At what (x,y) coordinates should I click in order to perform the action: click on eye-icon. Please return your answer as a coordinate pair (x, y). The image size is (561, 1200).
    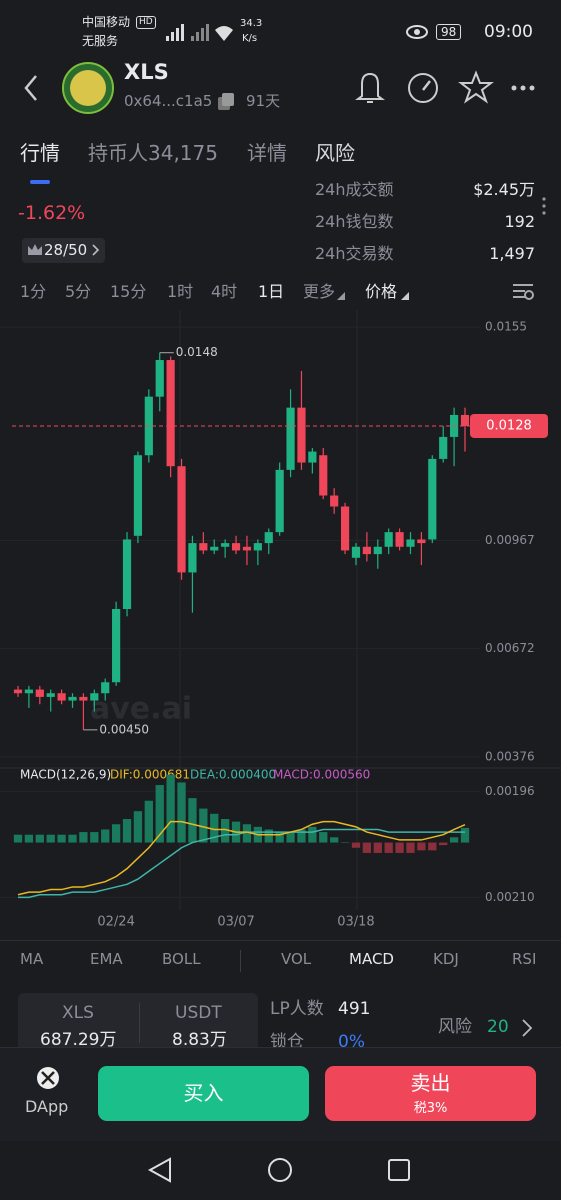
    Looking at the image, I should click on (417, 32).